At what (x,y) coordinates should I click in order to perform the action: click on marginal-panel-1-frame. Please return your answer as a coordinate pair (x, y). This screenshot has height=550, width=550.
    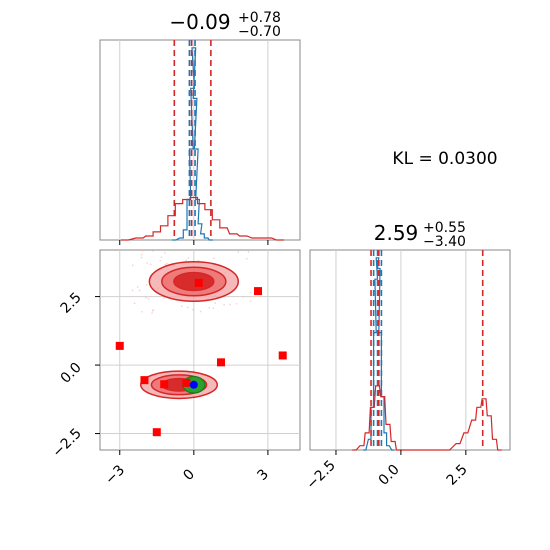
    Looking at the image, I should click on (200, 140).